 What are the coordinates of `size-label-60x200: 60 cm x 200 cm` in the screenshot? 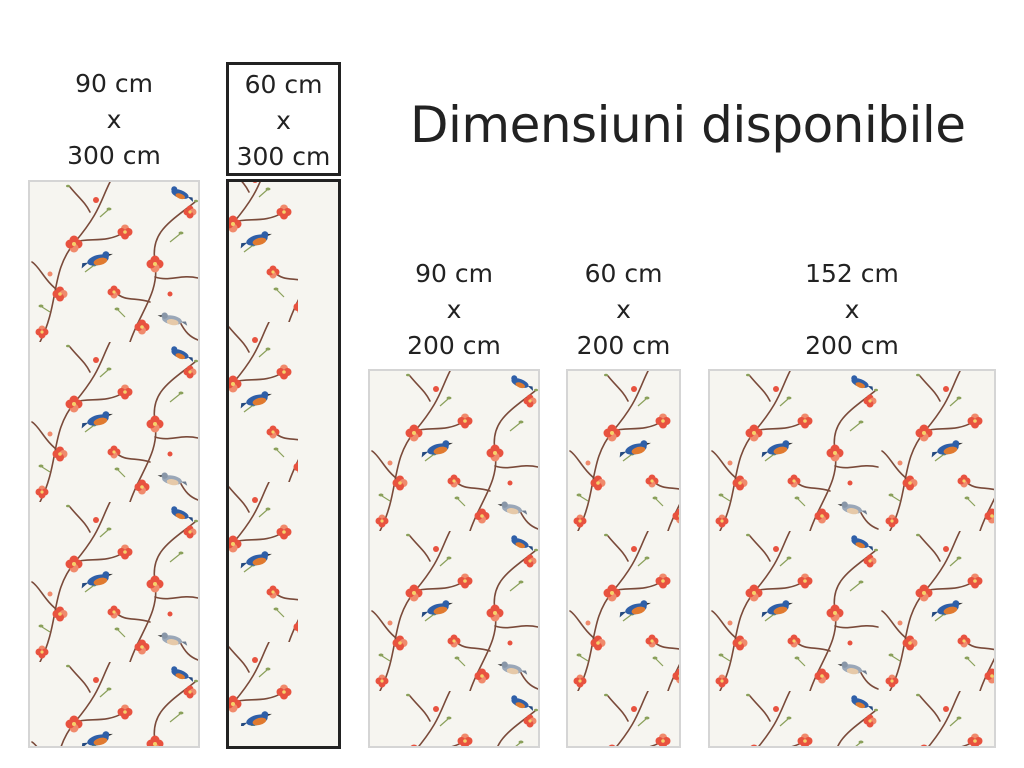 It's located at (623, 310).